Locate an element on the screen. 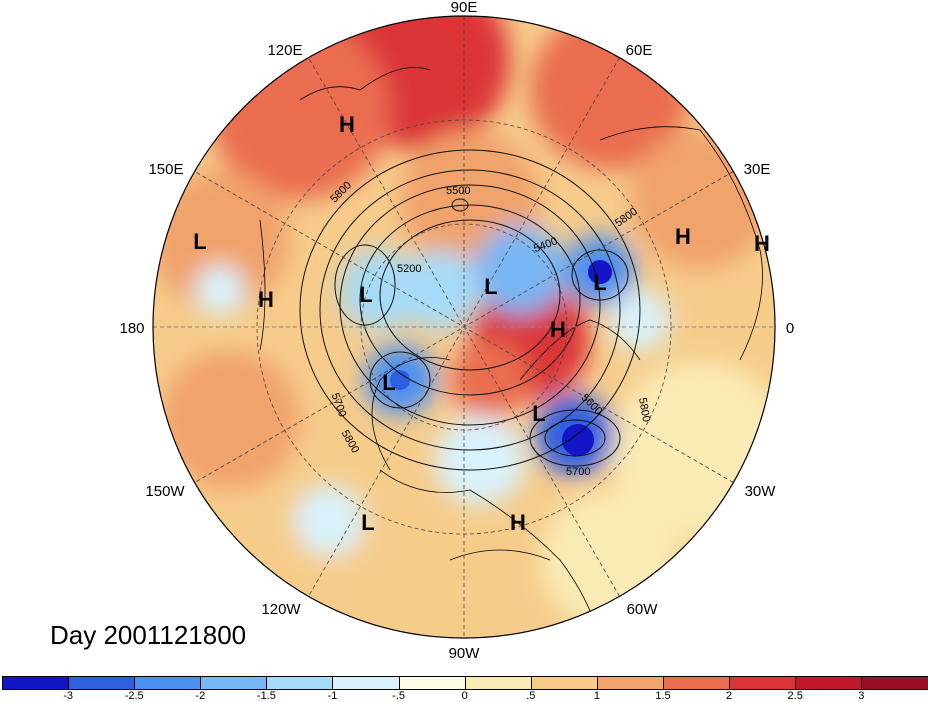 Image resolution: width=928 pixels, height=702 pixels. lon-label-150E: 150E is located at coordinates (165, 169).